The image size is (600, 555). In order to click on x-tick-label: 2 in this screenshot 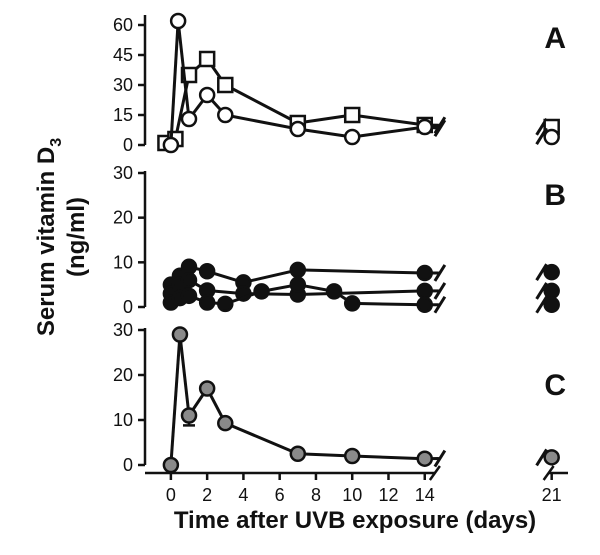, I will do `click(207, 495)`.